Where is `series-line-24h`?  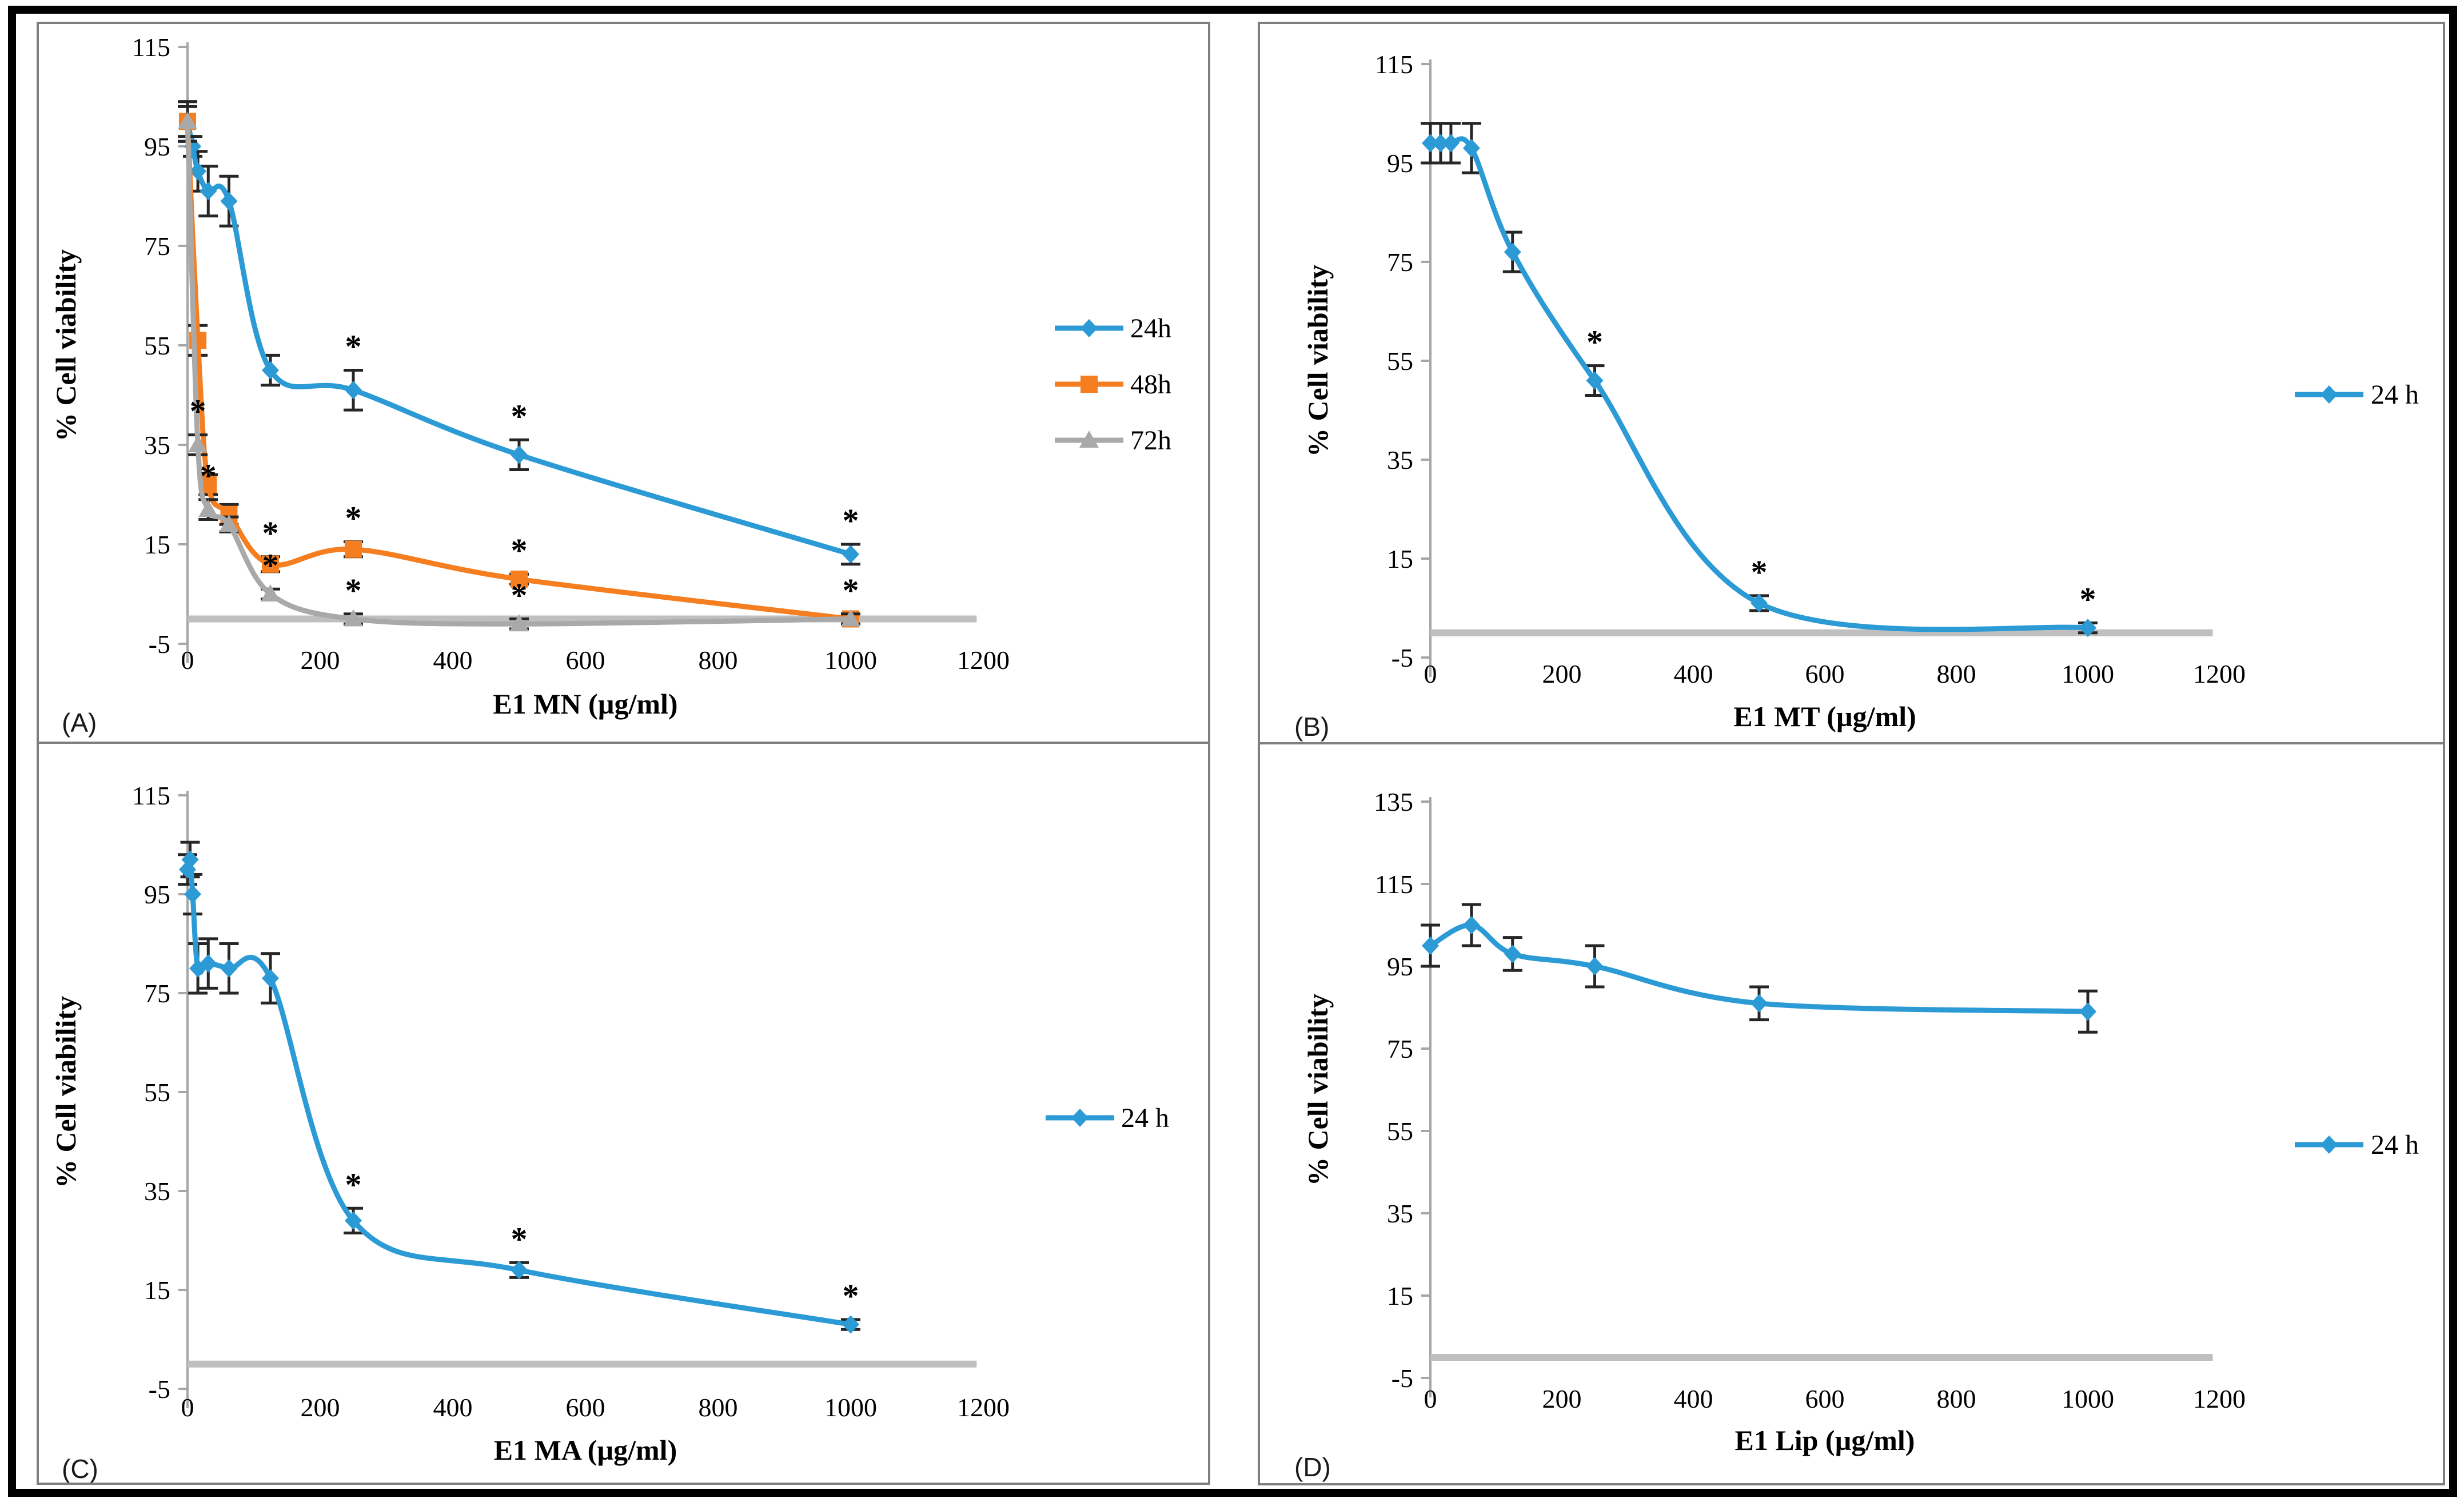 series-line-24h is located at coordinates (520, 338).